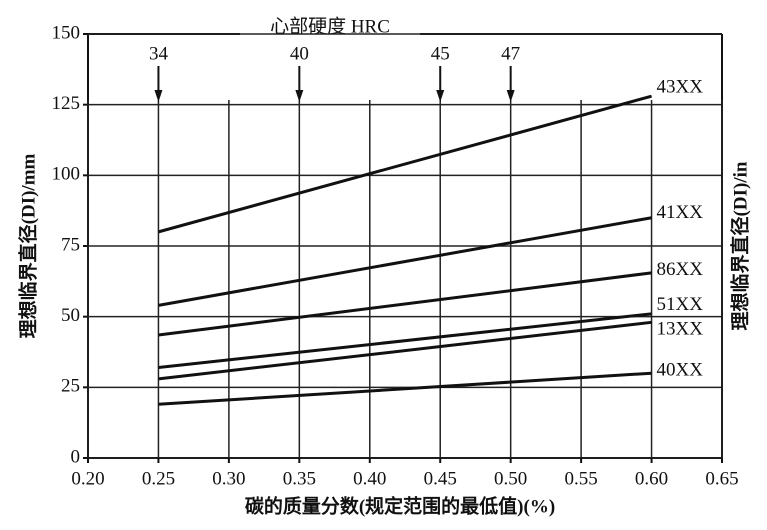 The image size is (767, 530). I want to click on x-tick-label: 0.60, so click(651, 478).